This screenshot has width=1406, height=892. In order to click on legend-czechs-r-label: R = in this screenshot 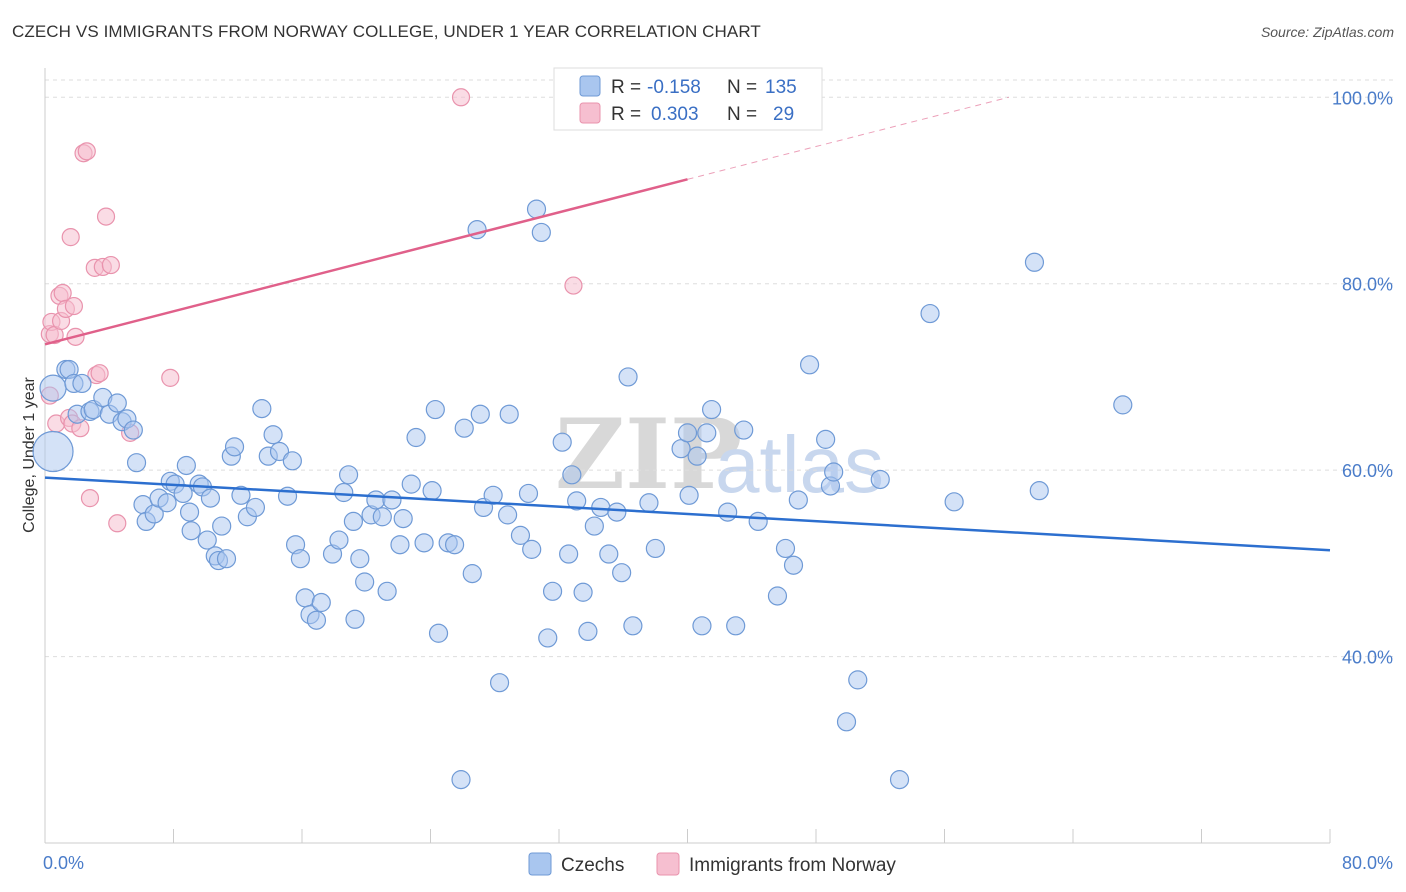, I will do `click(626, 87)`.